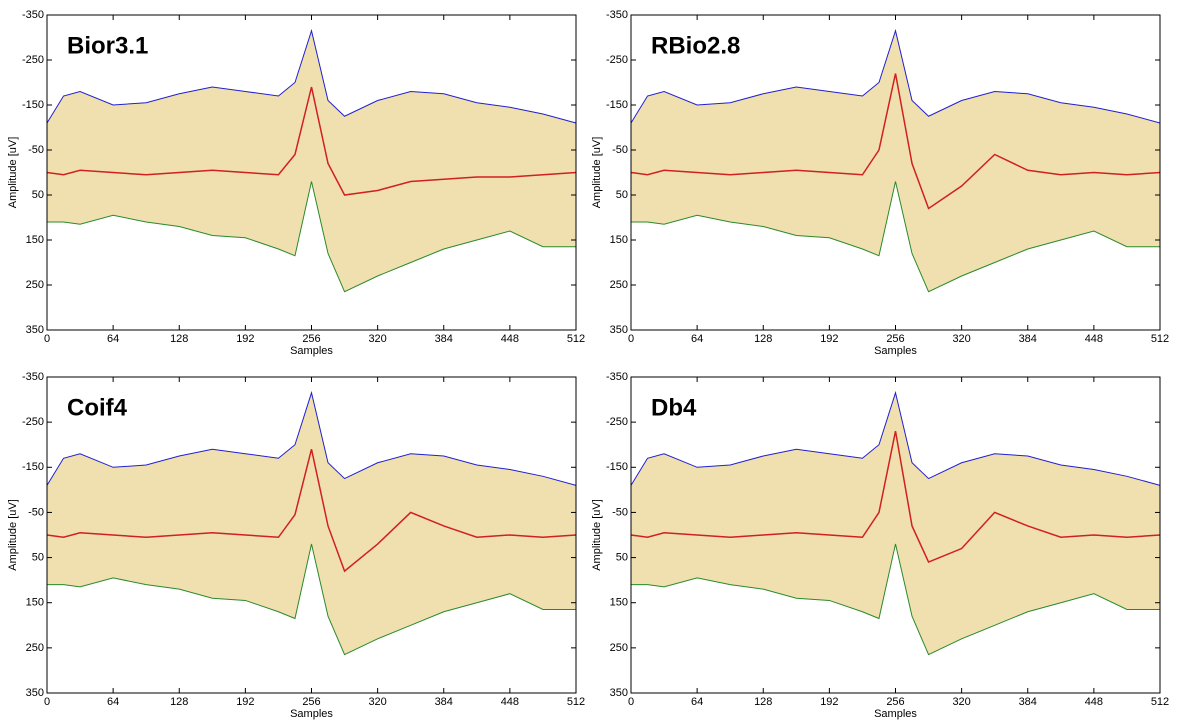 This screenshot has height=726, width=1177. What do you see at coordinates (674, 407) in the screenshot?
I see `panel-title: Db4` at bounding box center [674, 407].